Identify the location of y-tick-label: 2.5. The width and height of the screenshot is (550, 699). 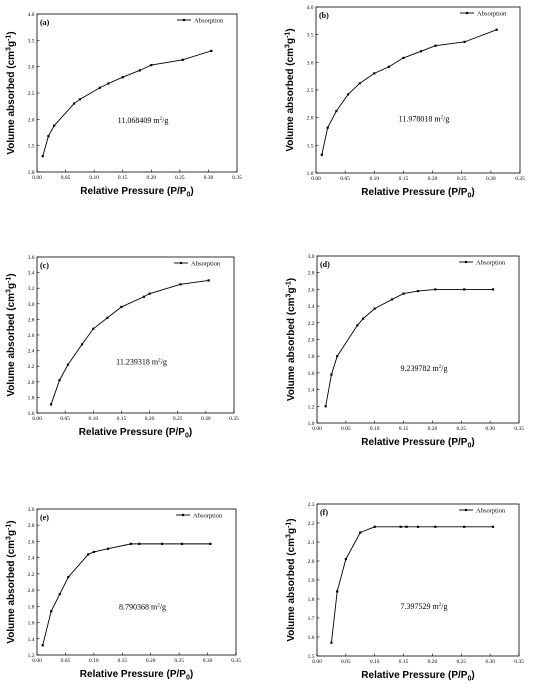
(310, 91).